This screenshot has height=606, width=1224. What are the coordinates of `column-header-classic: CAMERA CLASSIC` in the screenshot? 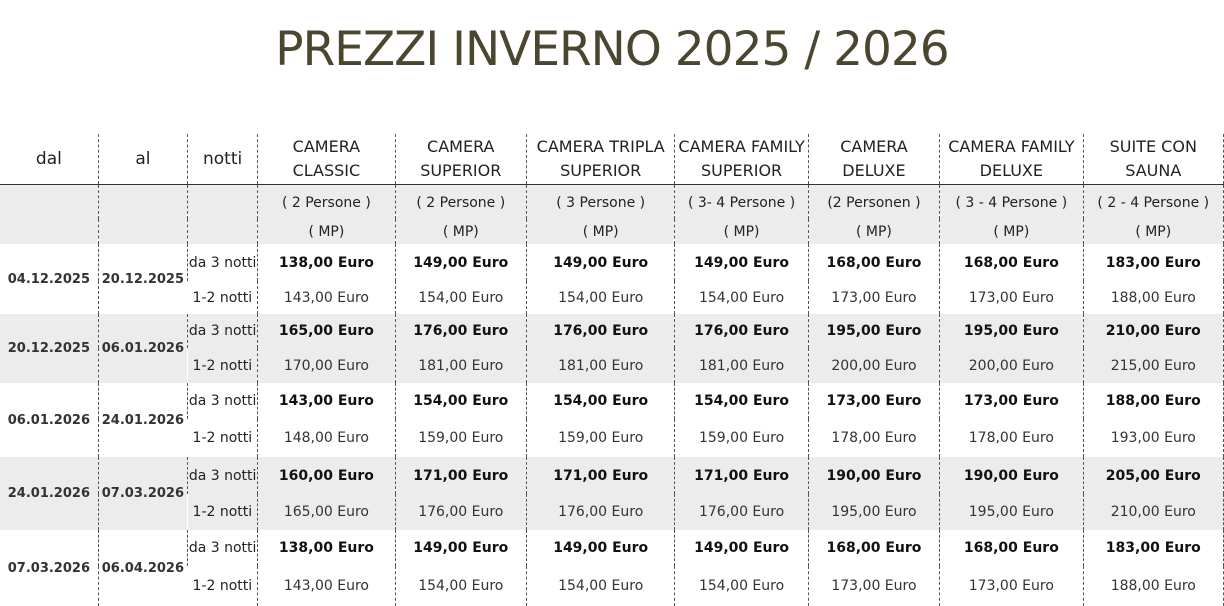 It's located at (326, 159).